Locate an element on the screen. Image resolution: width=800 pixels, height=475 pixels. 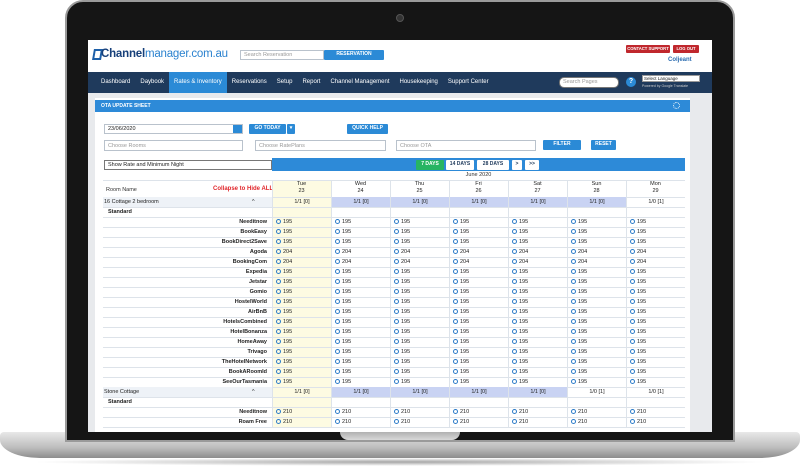
nav-item: Support Center is located at coordinates (468, 82).